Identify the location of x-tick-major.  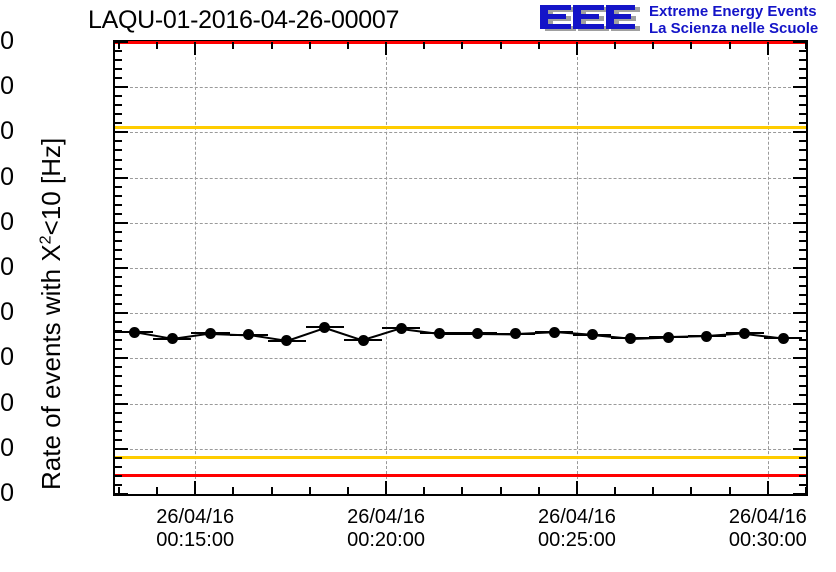
(195, 487).